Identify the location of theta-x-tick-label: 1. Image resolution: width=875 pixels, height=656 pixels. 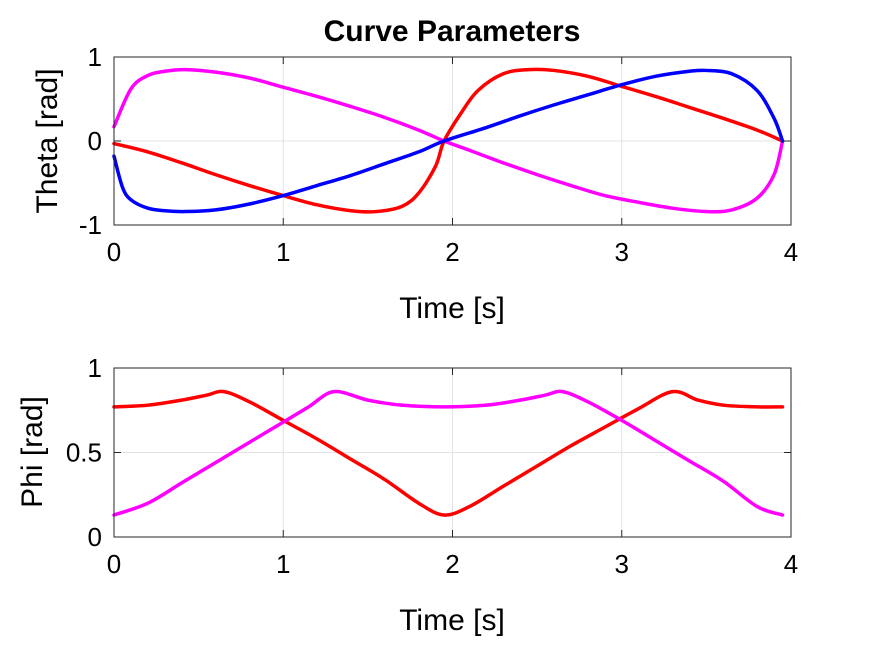
(283, 252).